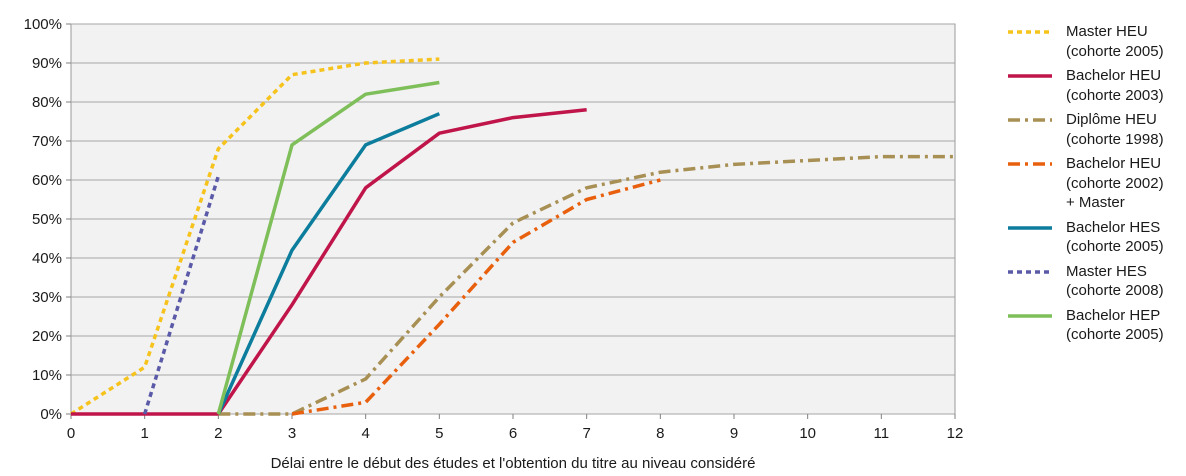  I want to click on legend-item: Bachelor HES (cohorte 2005), so click(1095, 237).